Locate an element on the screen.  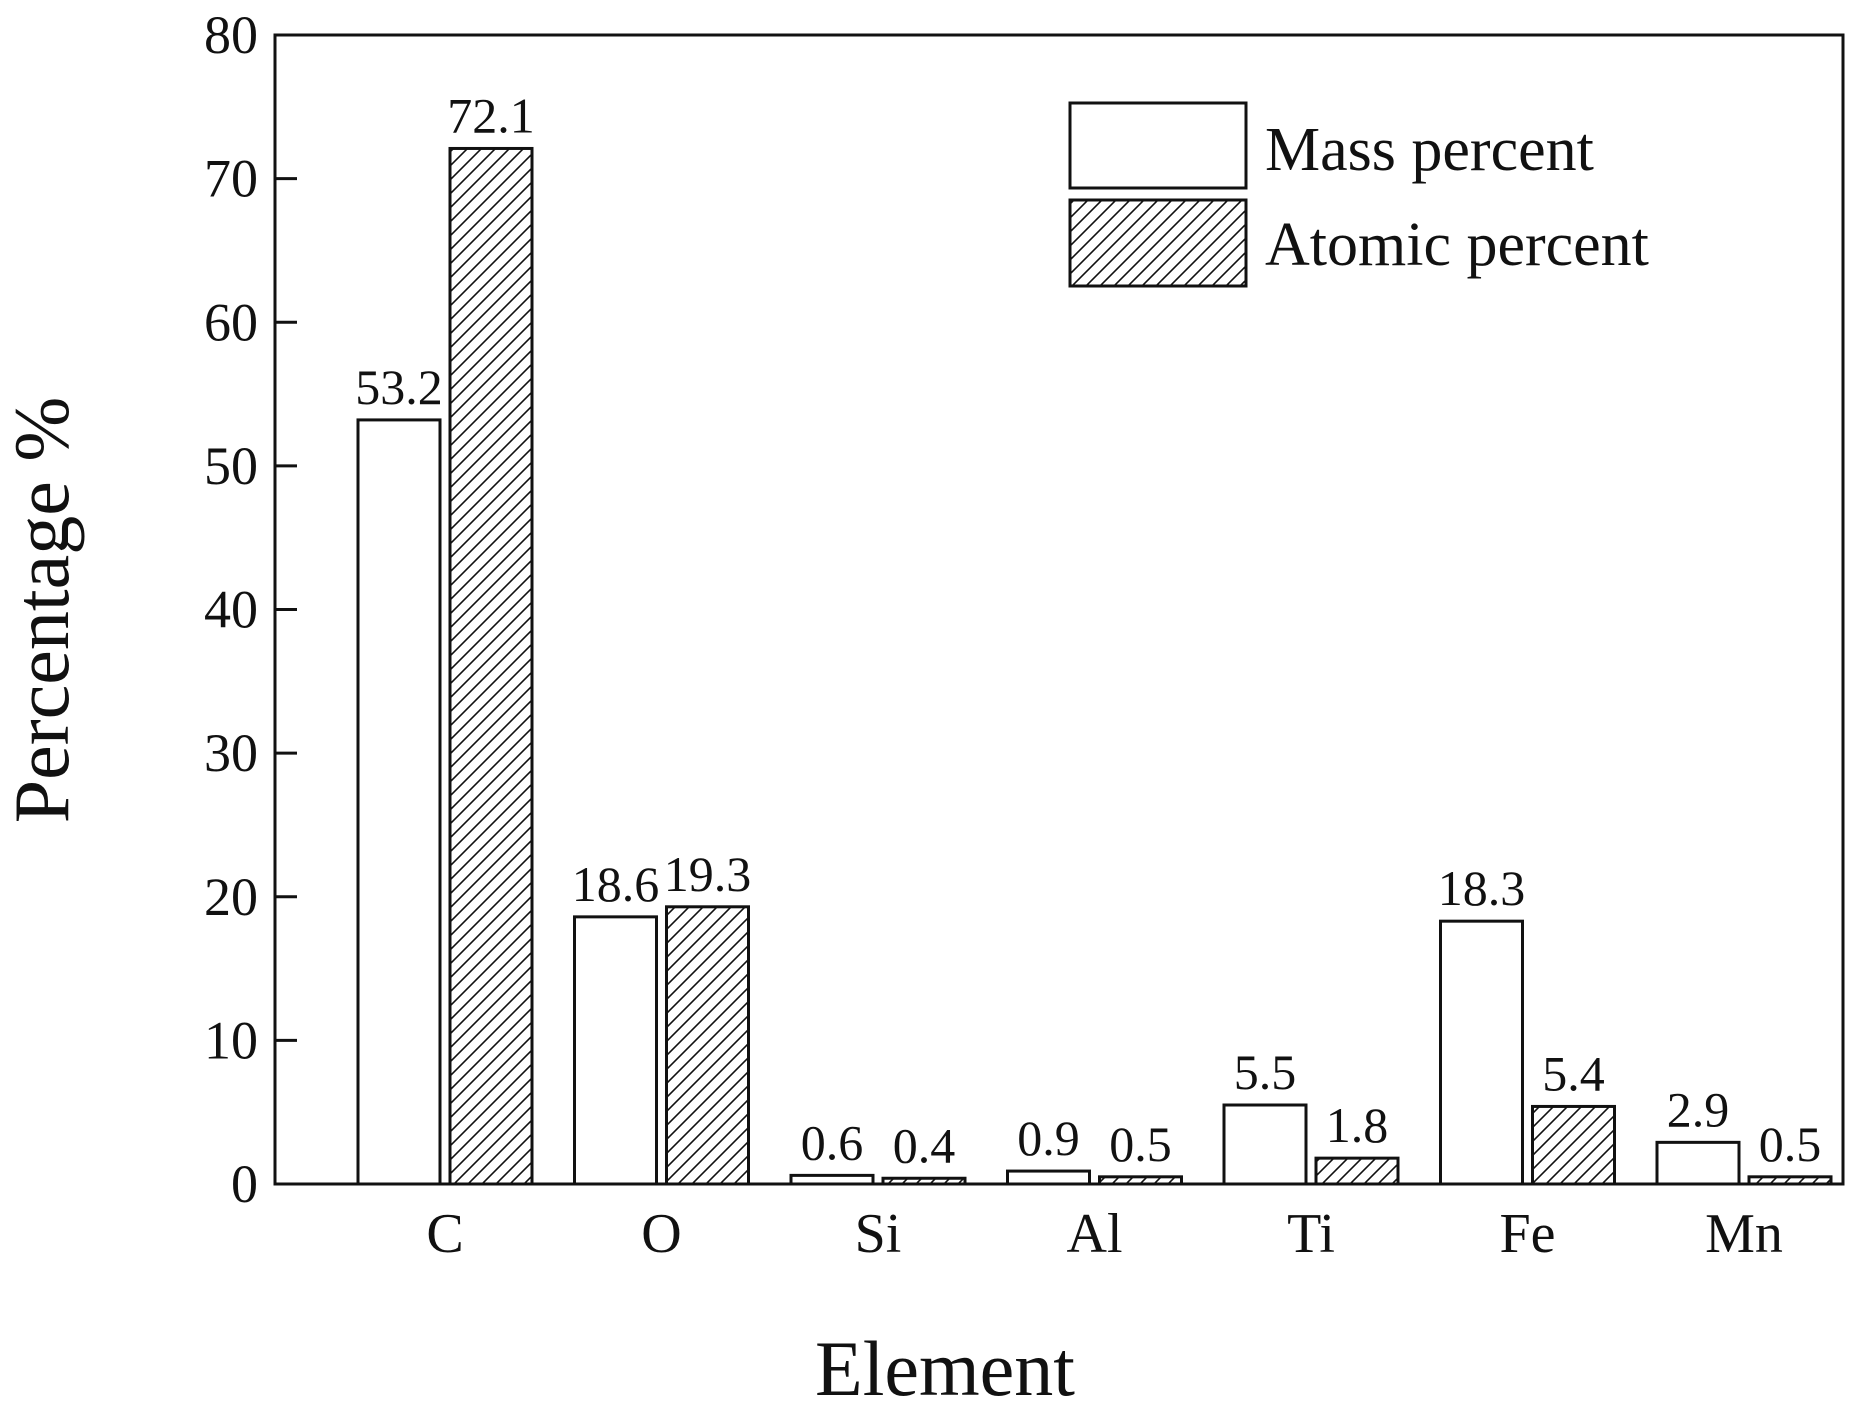
data-label-atomic: 1.8 is located at coordinates (1357, 1125).